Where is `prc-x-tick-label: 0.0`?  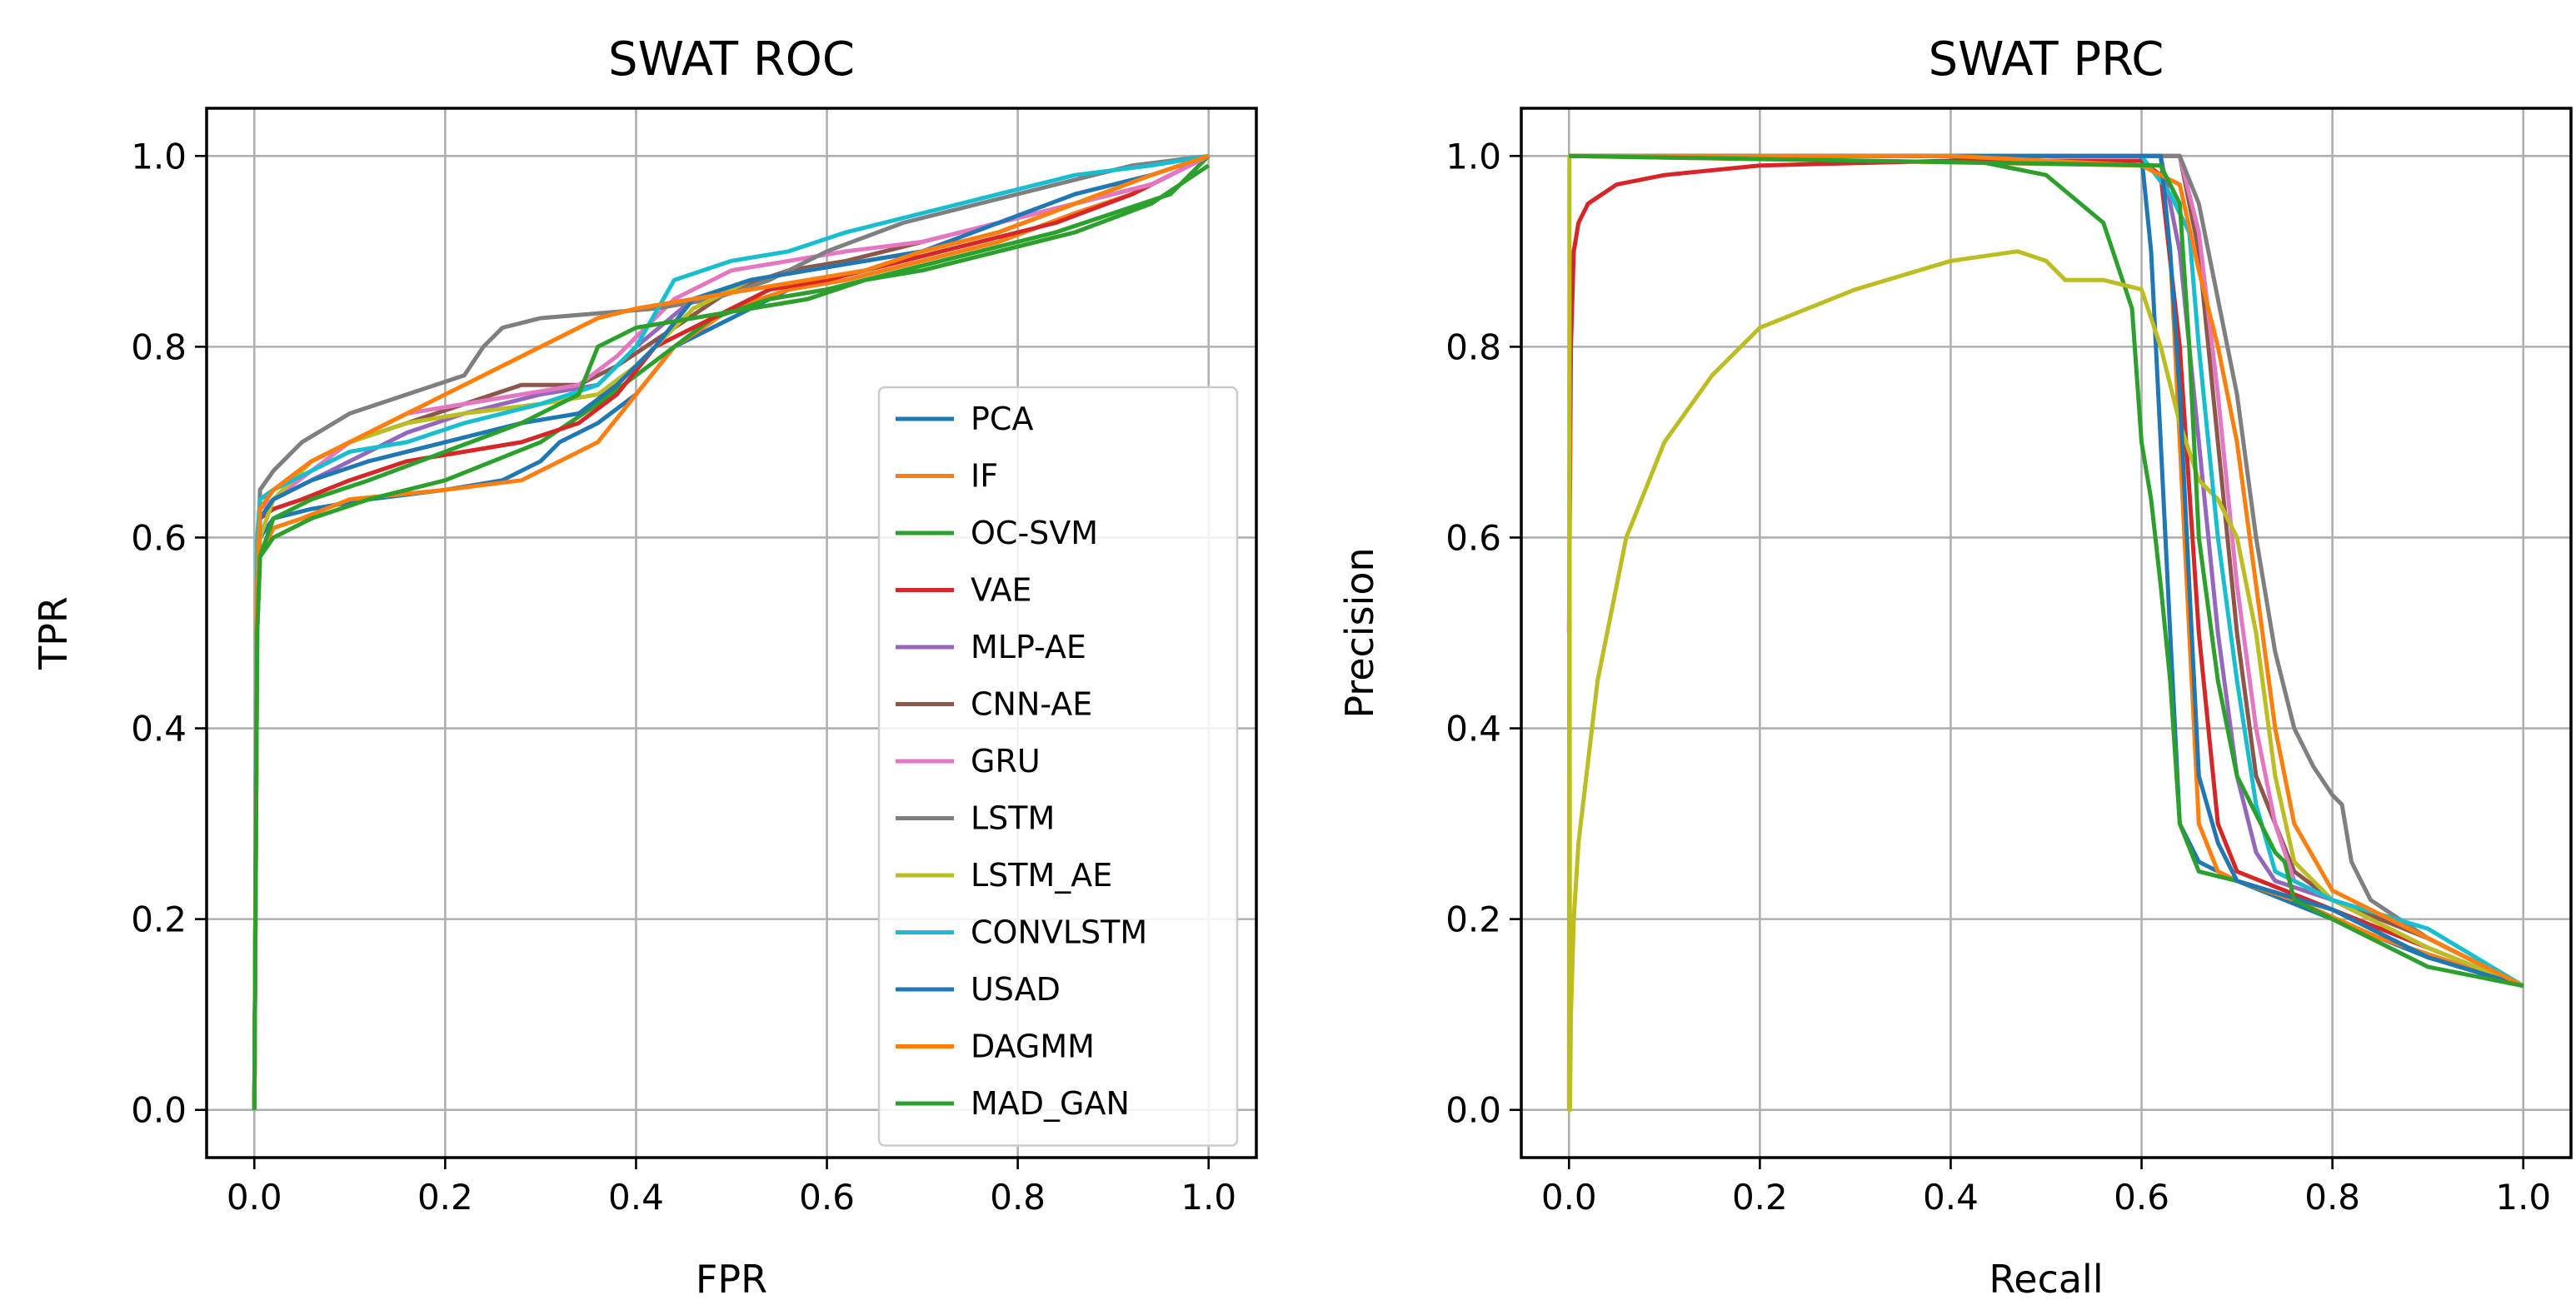 prc-x-tick-label: 0.0 is located at coordinates (1569, 1197).